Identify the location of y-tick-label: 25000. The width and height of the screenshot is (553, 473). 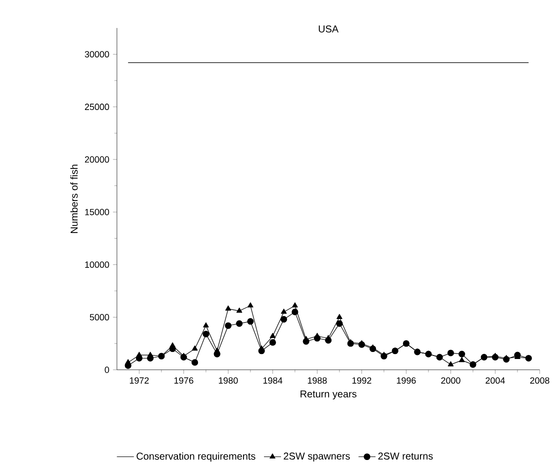
(97, 107).